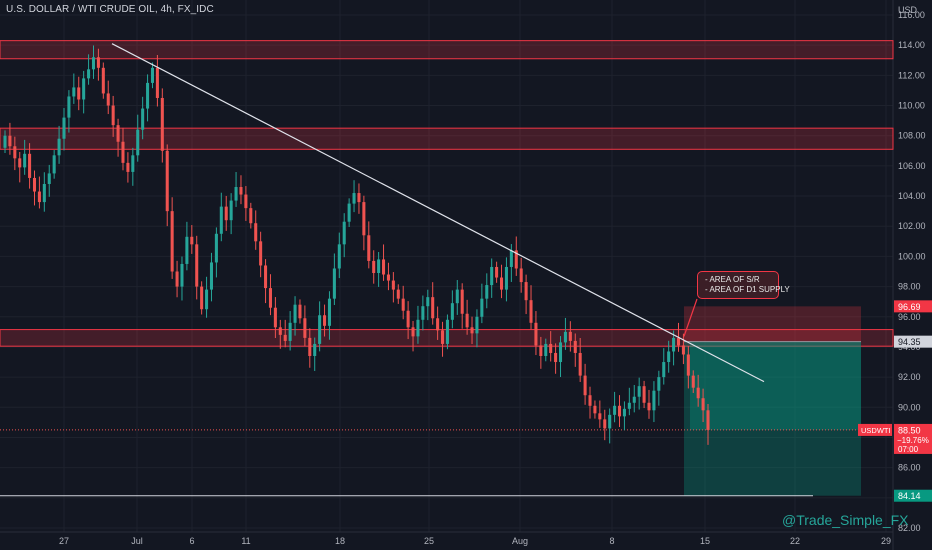  I want to click on x-tick-label: 25, so click(429, 541).